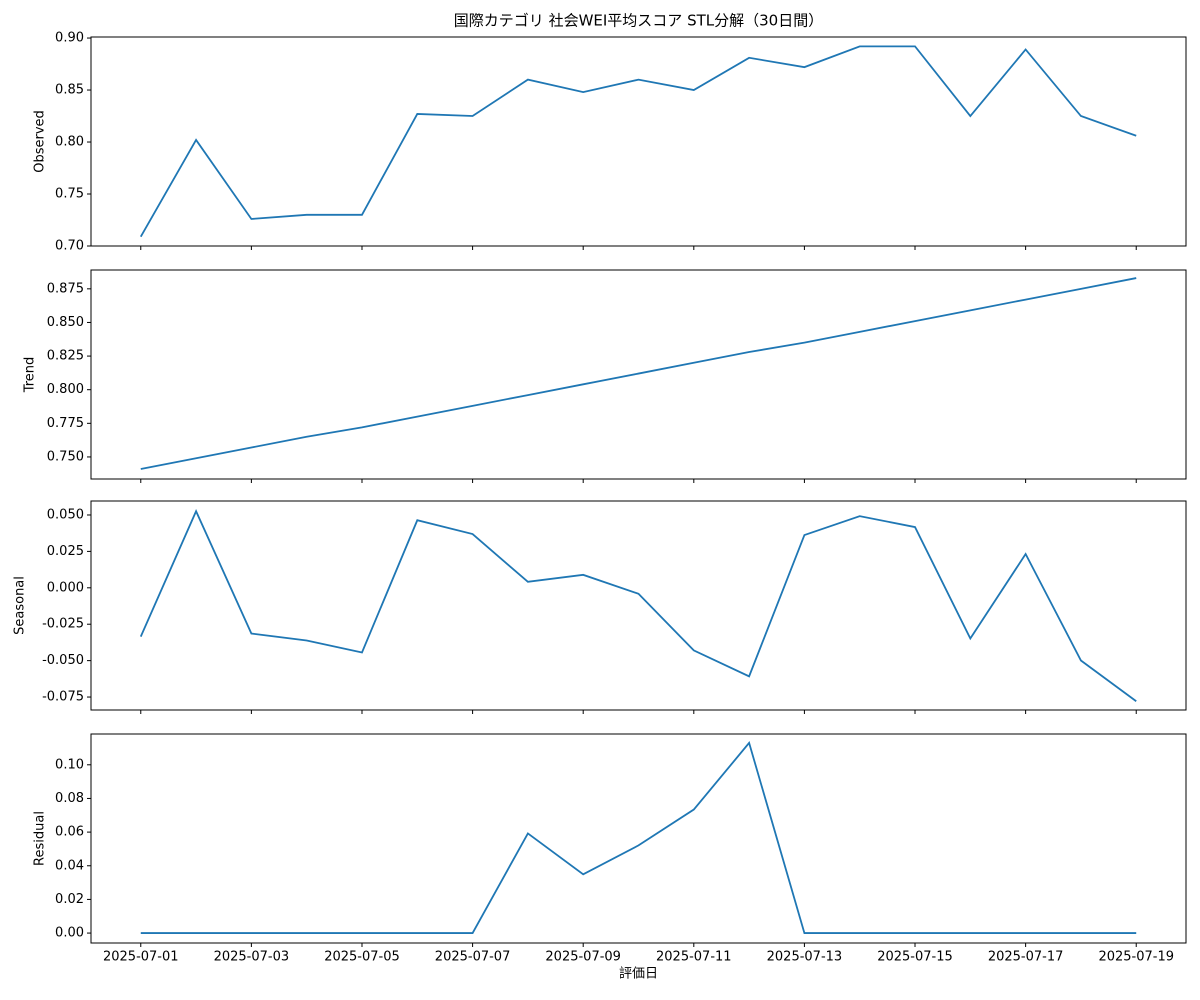 Image resolution: width=1200 pixels, height=1000 pixels. I want to click on chart-title: 国際カテゴリ 社会WEI平均スコア STL分解（30日間）, so click(638, 21).